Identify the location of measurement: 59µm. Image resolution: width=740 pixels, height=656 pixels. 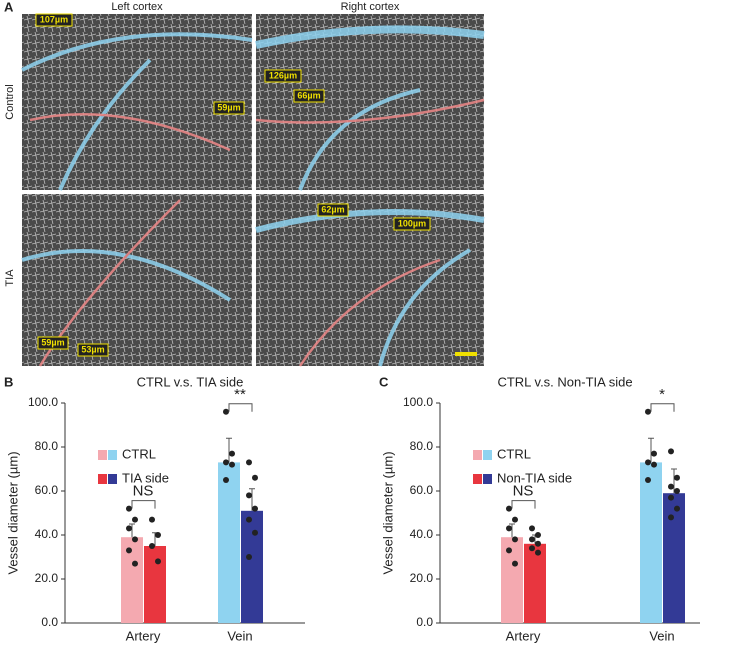
(53, 343).